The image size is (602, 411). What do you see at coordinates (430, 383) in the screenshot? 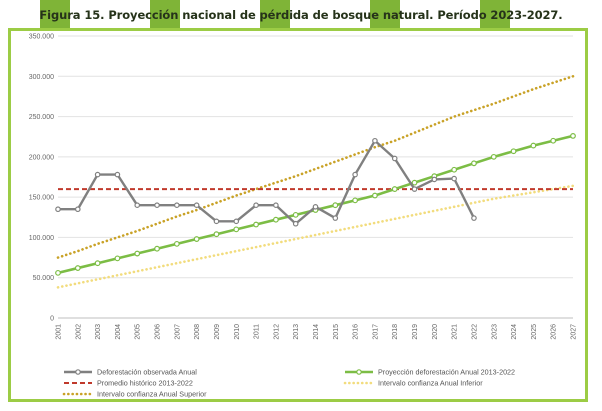
I see `legend-label: Intervalo confianza Anual Inferior` at bounding box center [430, 383].